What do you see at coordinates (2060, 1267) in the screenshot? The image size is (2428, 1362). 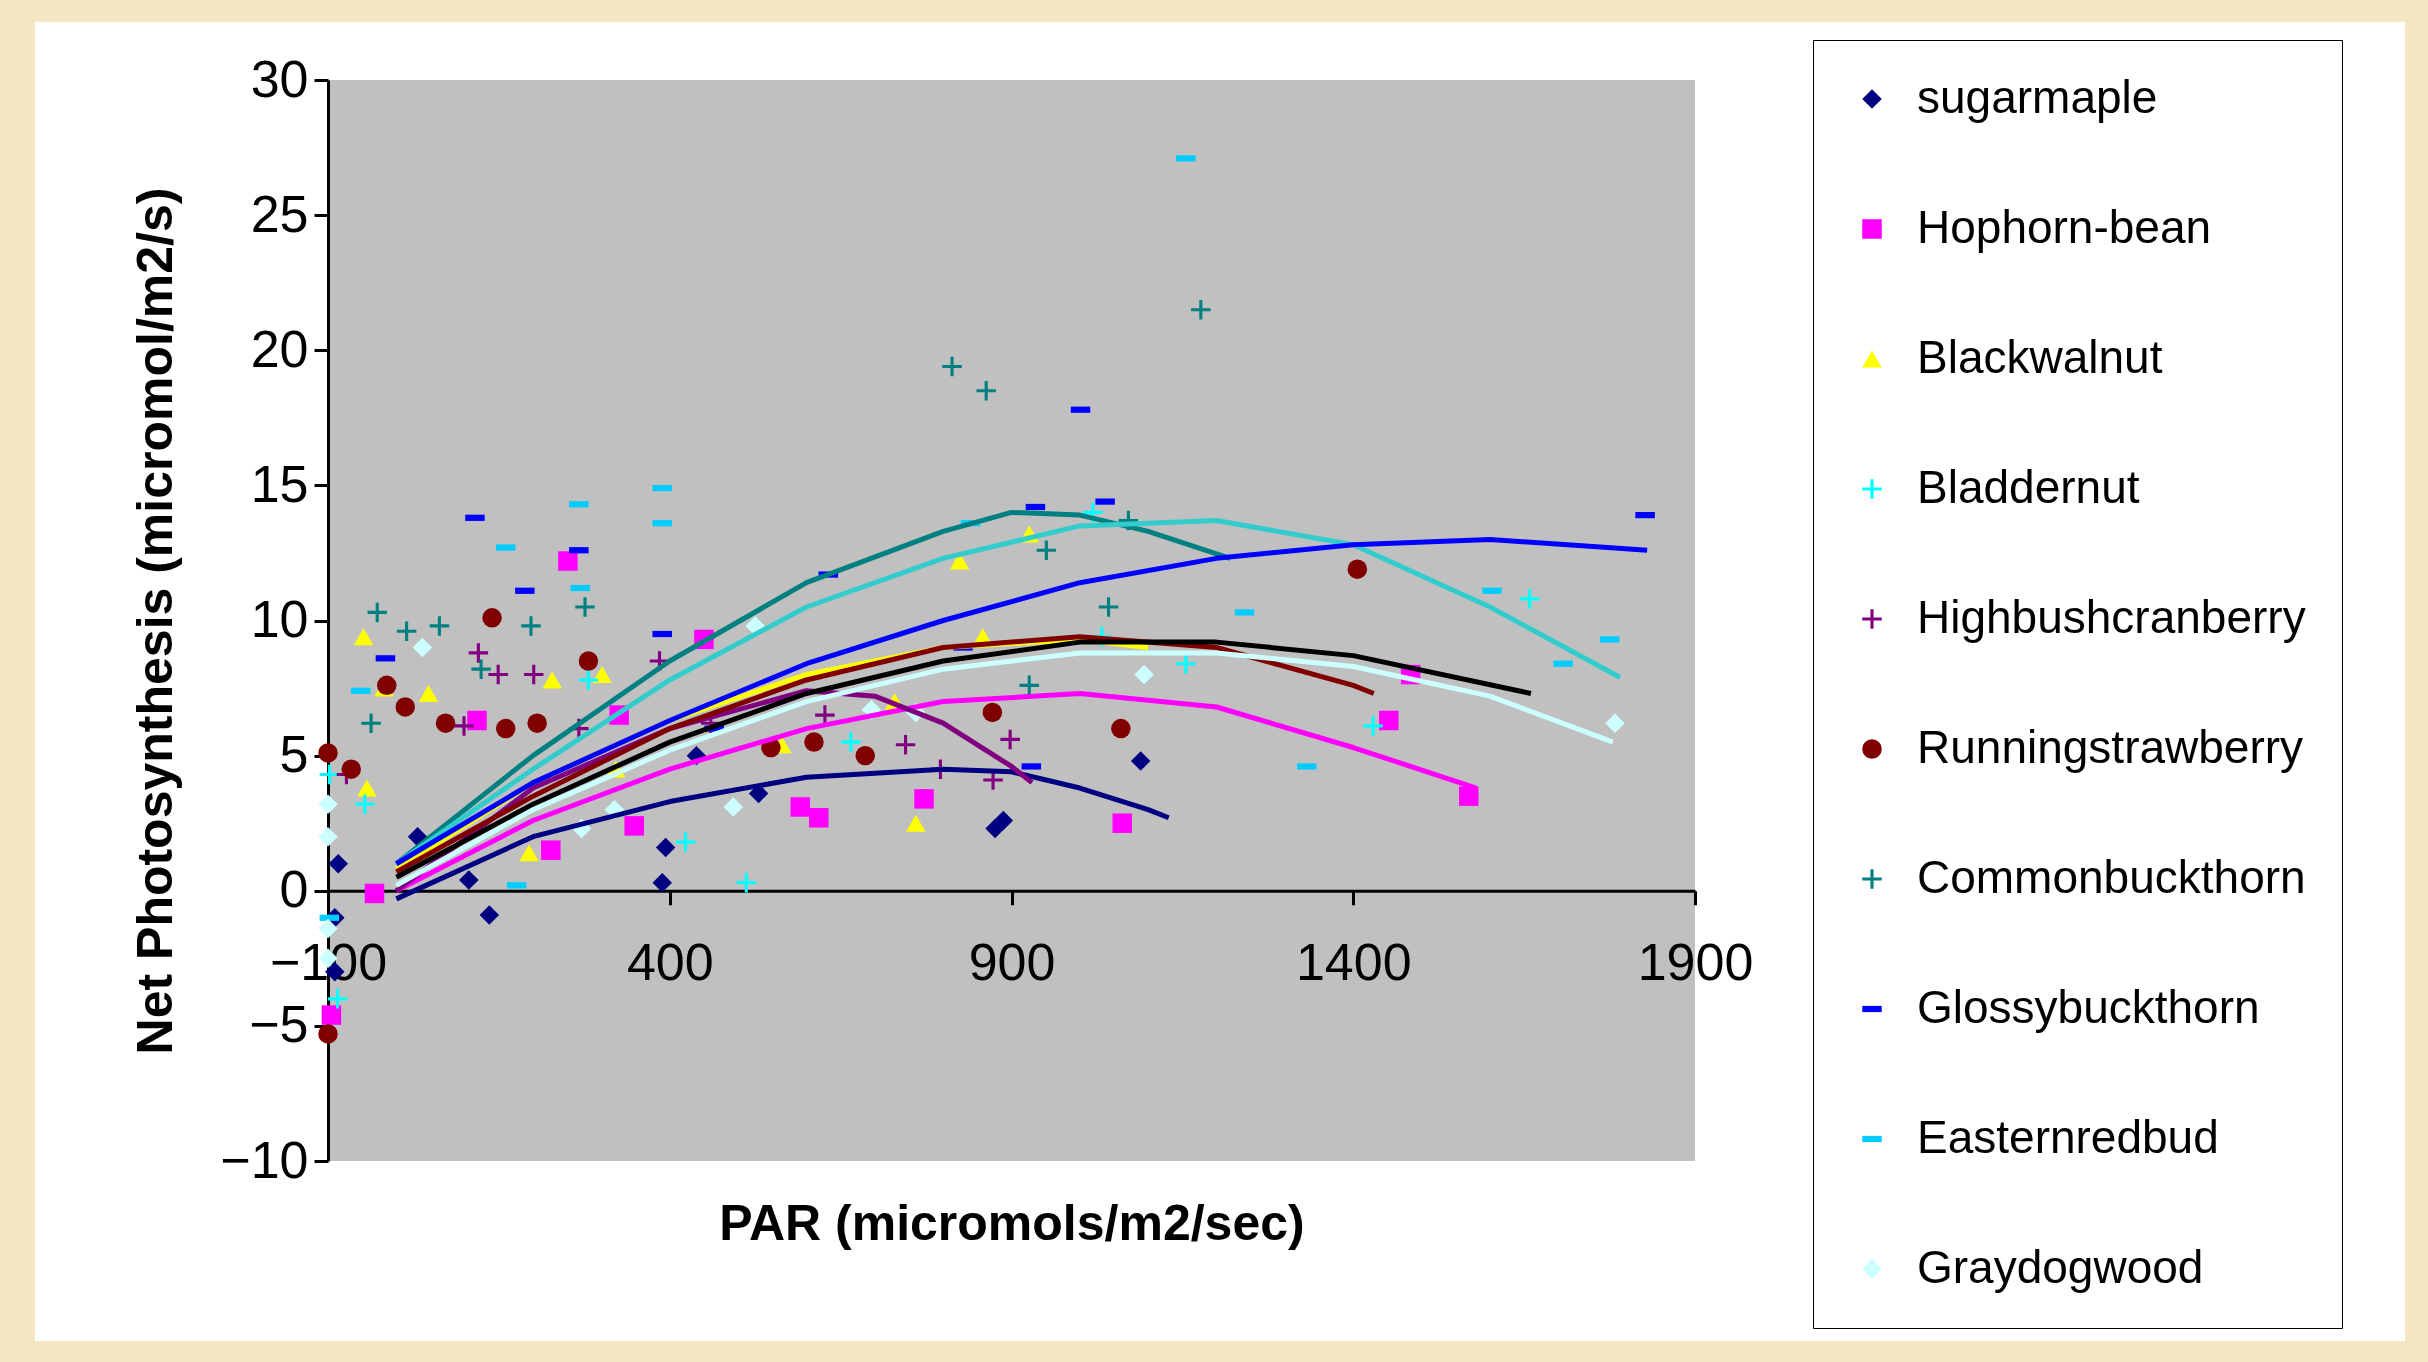 I see `legend-label: Graydogwood` at bounding box center [2060, 1267].